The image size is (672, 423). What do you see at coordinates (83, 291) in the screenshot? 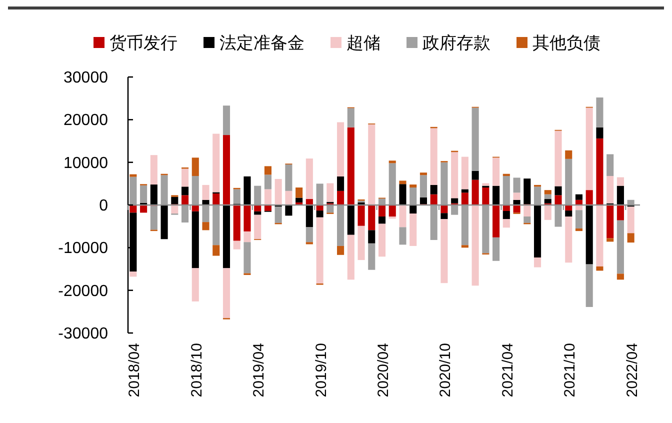
I see `y-tick-label: -20000` at bounding box center [83, 291].